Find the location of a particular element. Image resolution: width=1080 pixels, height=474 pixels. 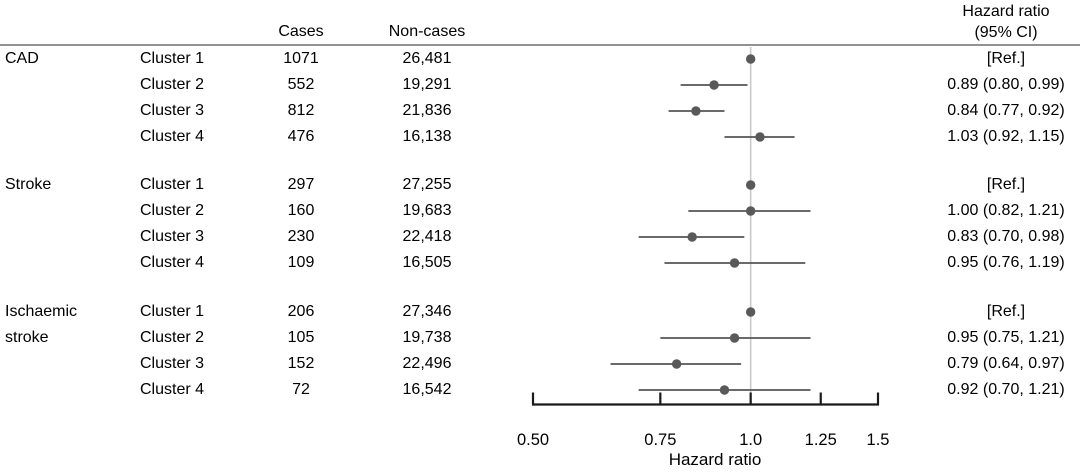

non-cases-value: 27,255 is located at coordinates (427, 184).